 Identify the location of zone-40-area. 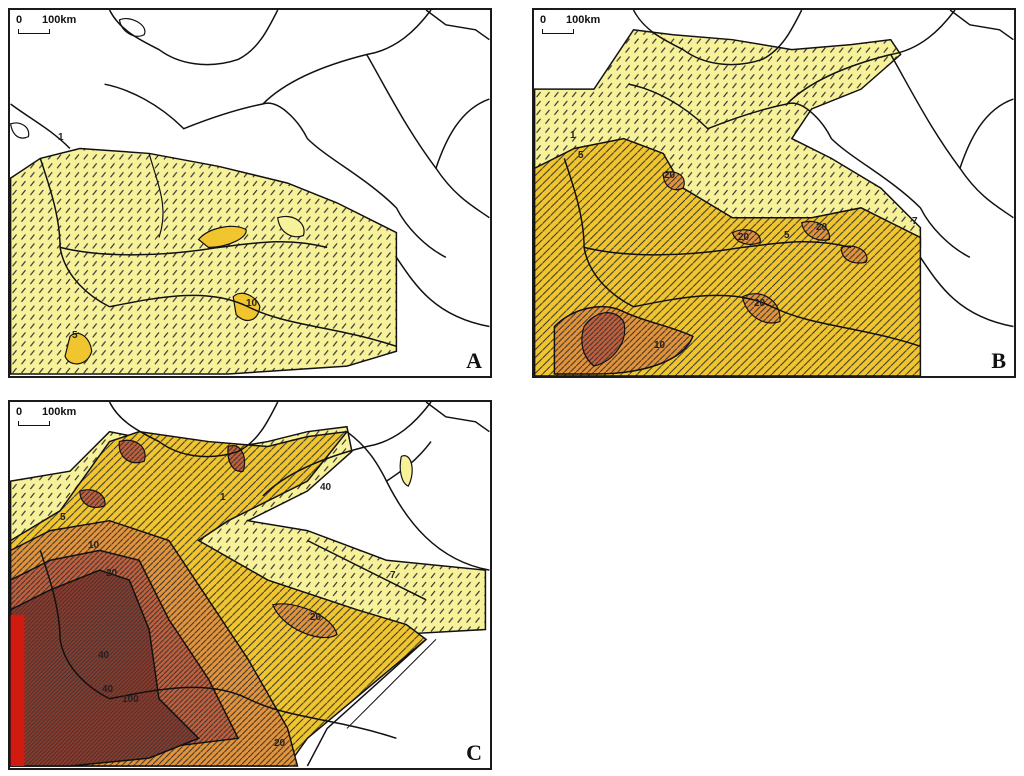
(105, 668).